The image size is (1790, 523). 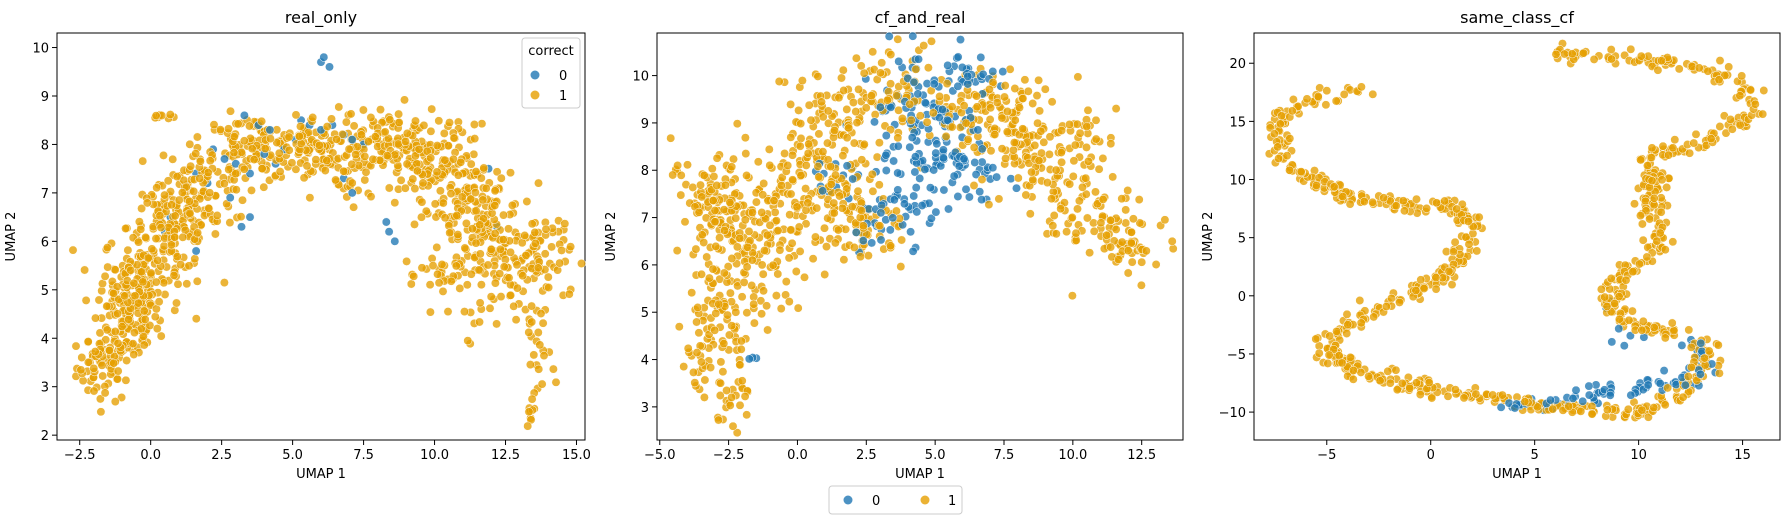 I want to click on y-tick-label: 10, so click(x=640, y=77).